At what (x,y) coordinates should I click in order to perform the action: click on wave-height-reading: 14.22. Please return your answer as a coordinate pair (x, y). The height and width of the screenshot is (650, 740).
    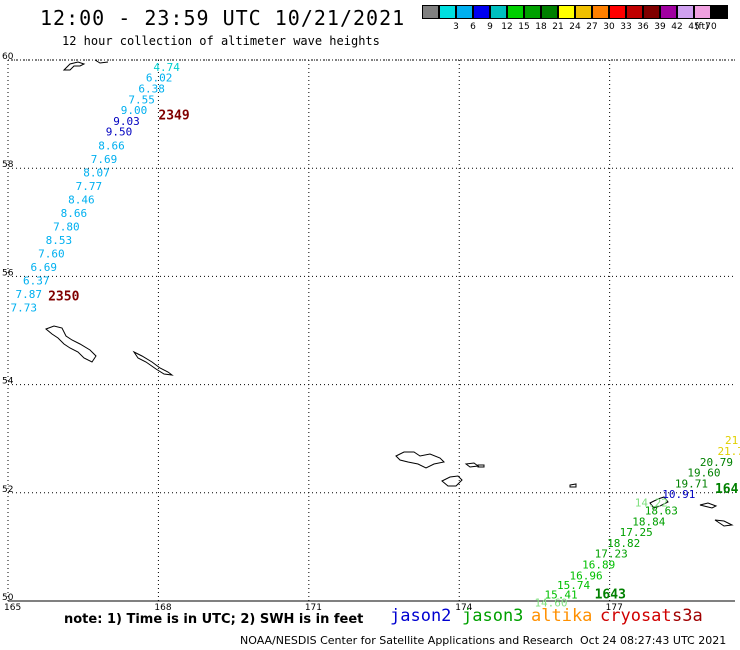
    Looking at the image, I should click on (651, 502).